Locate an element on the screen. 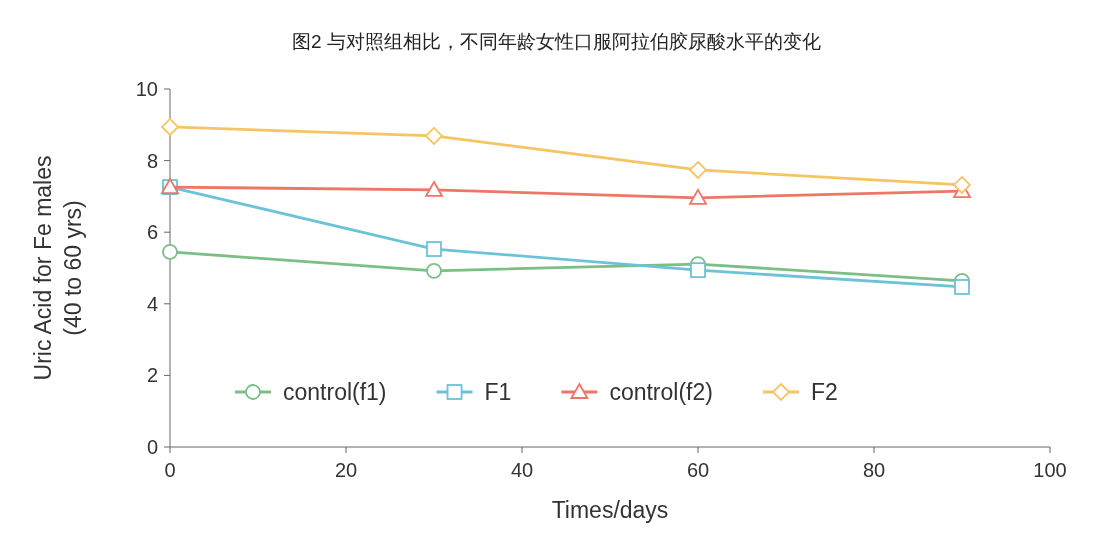 The width and height of the screenshot is (1113, 557). x-tick-label: 80 is located at coordinates (874, 470).